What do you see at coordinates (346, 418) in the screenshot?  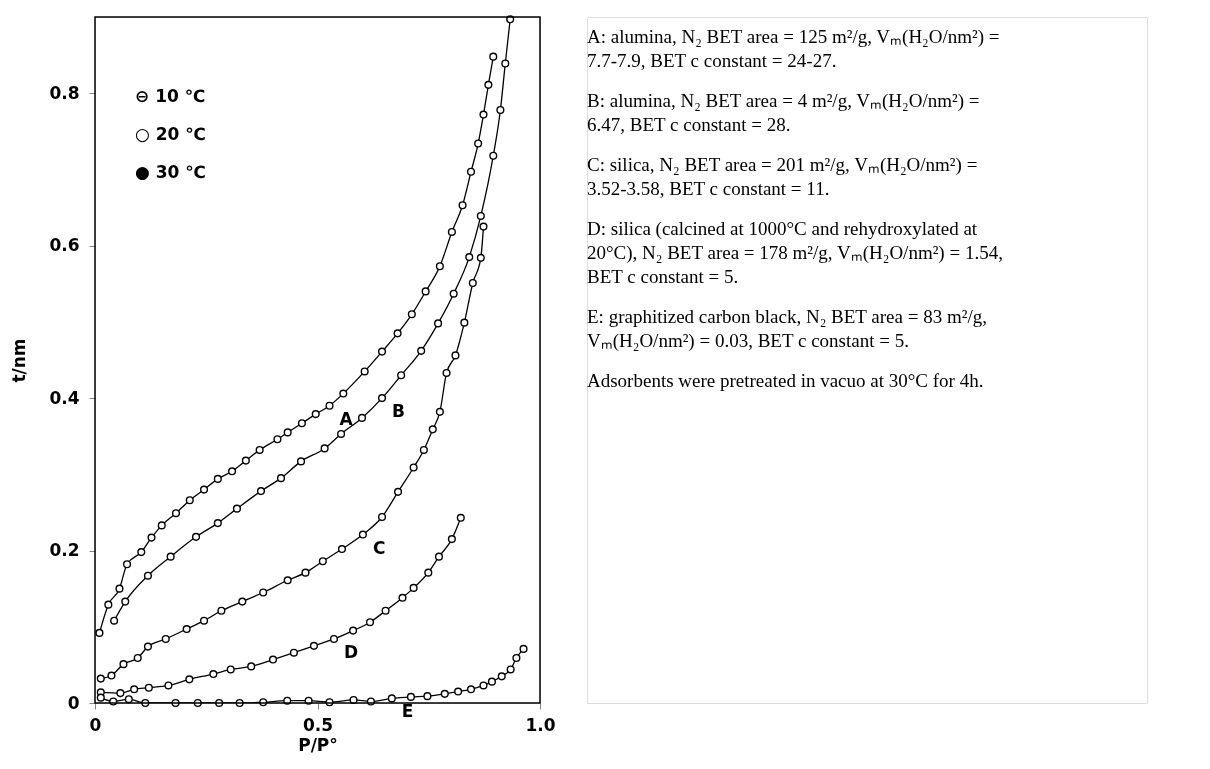 I see `series-label: A` at bounding box center [346, 418].